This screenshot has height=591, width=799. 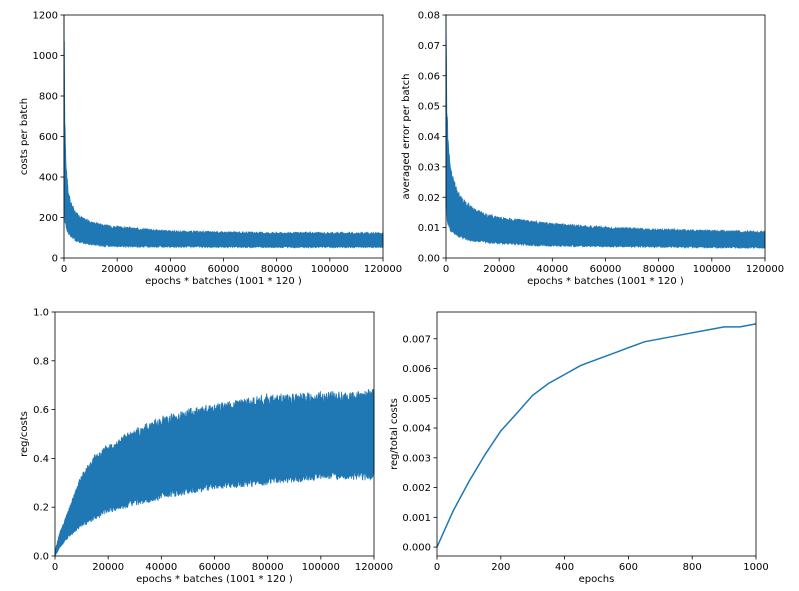 What do you see at coordinates (755, 567) in the screenshot?
I see `x-tick-label: 1000` at bounding box center [755, 567].